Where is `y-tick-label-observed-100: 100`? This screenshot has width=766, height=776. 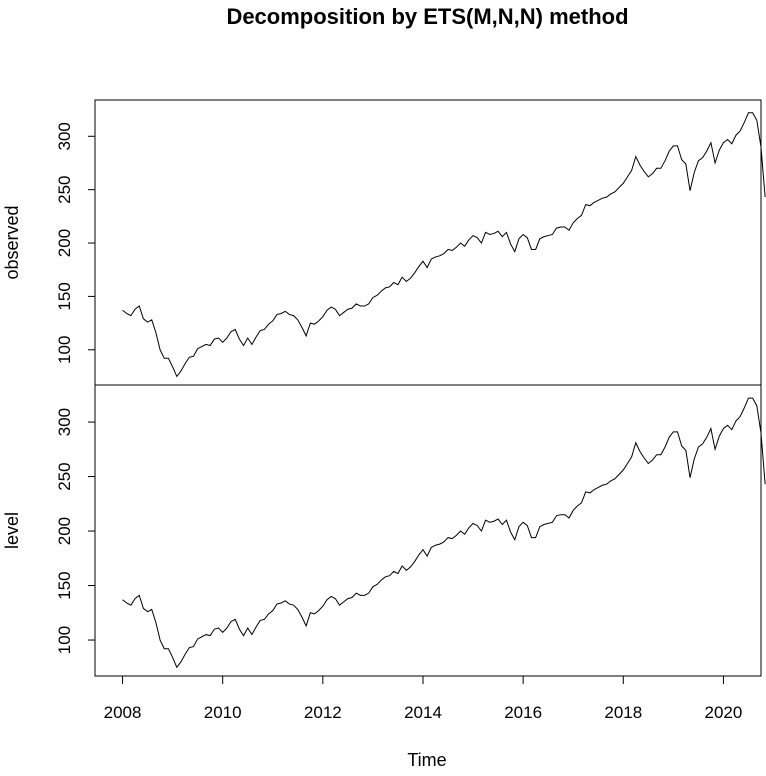
y-tick-label-observed-100: 100 is located at coordinates (64, 350).